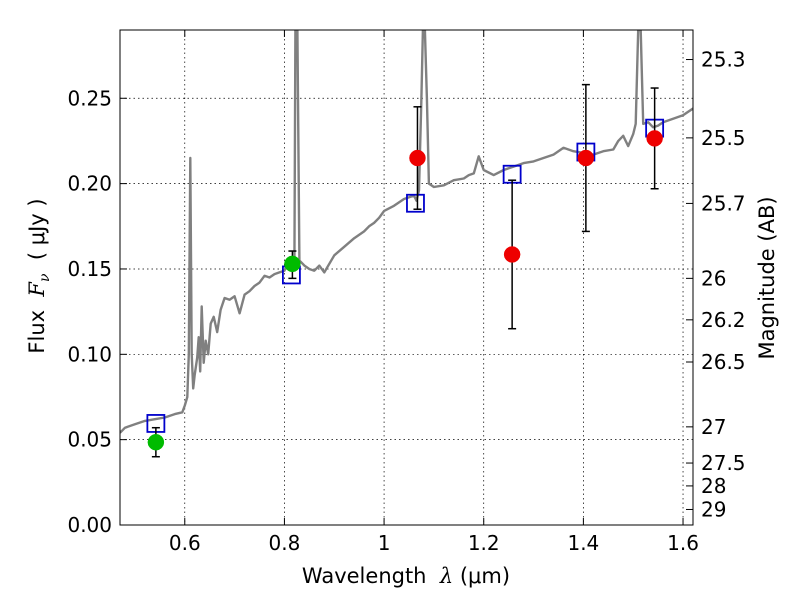  What do you see at coordinates (89, 440) in the screenshot?
I see `y-tick-label: 0.05` at bounding box center [89, 440].